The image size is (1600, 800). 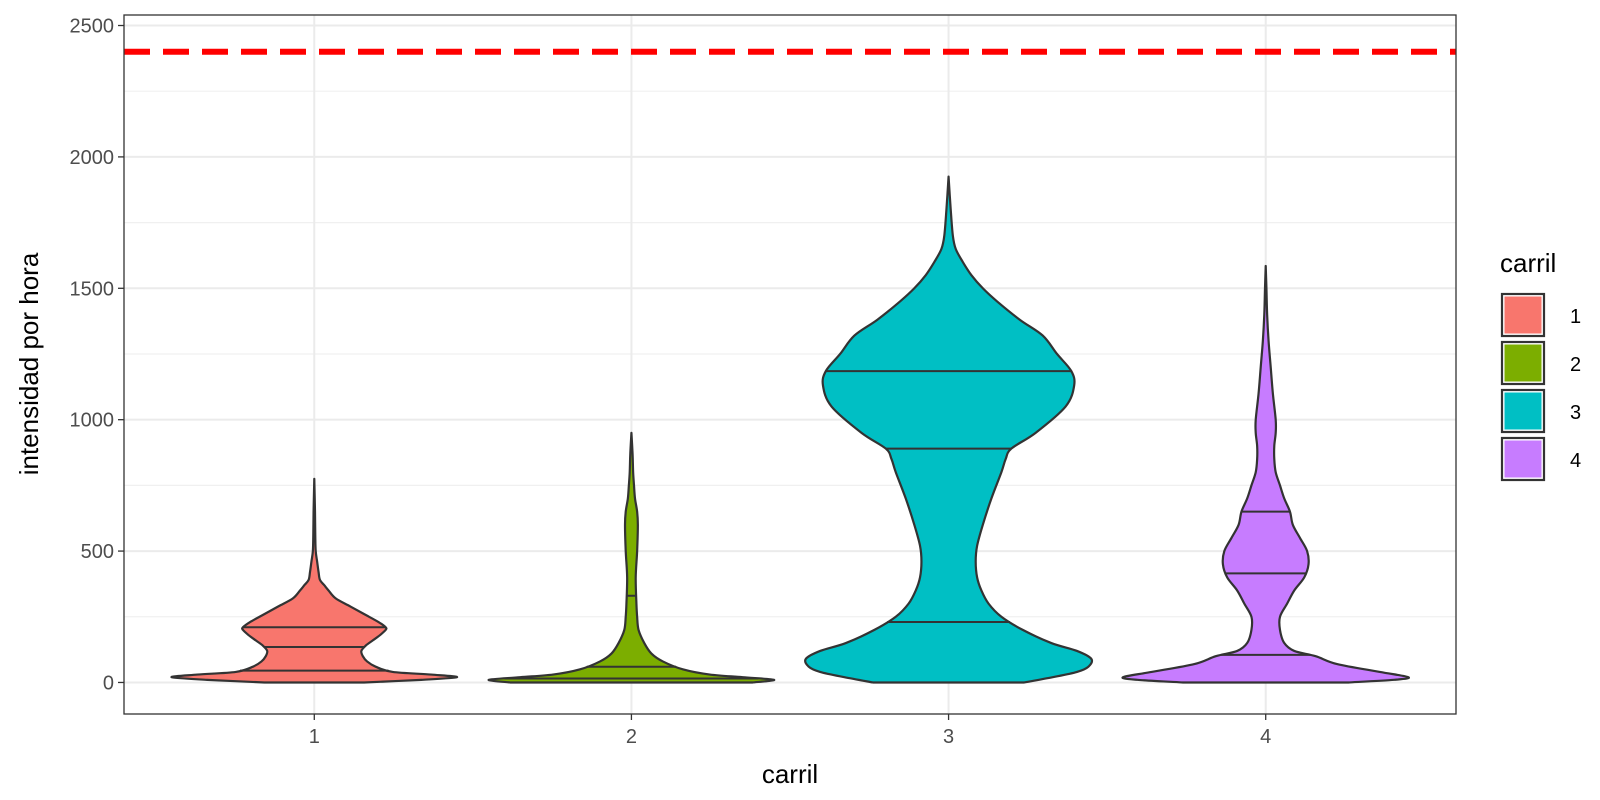 What do you see at coordinates (92, 27) in the screenshot?
I see `y-tick-label: 2500` at bounding box center [92, 27].